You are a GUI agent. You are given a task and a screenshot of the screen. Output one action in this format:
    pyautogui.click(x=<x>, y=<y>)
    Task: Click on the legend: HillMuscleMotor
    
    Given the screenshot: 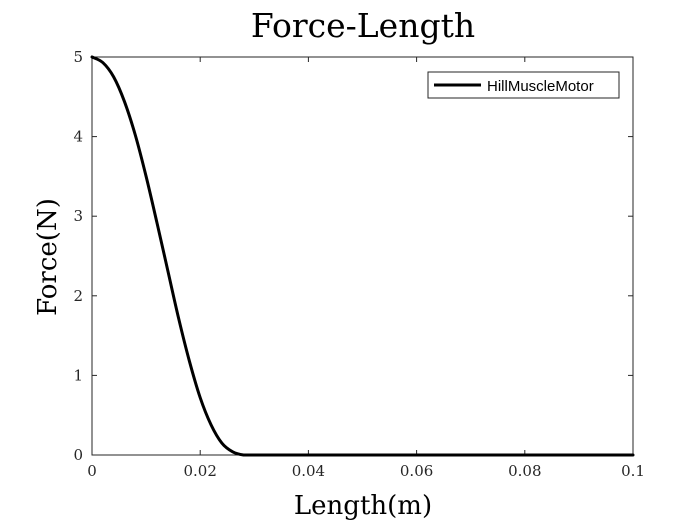 What is the action you would take?
    pyautogui.click(x=523, y=85)
    